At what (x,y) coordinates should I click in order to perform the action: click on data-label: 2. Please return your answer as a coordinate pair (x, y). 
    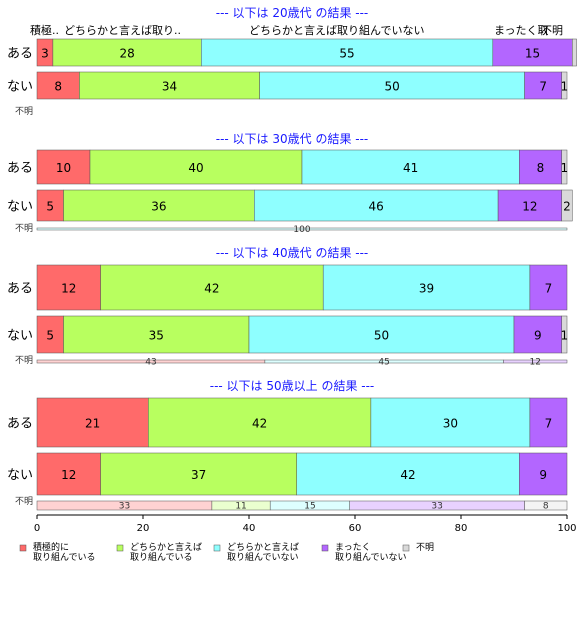
    Looking at the image, I should click on (567, 207).